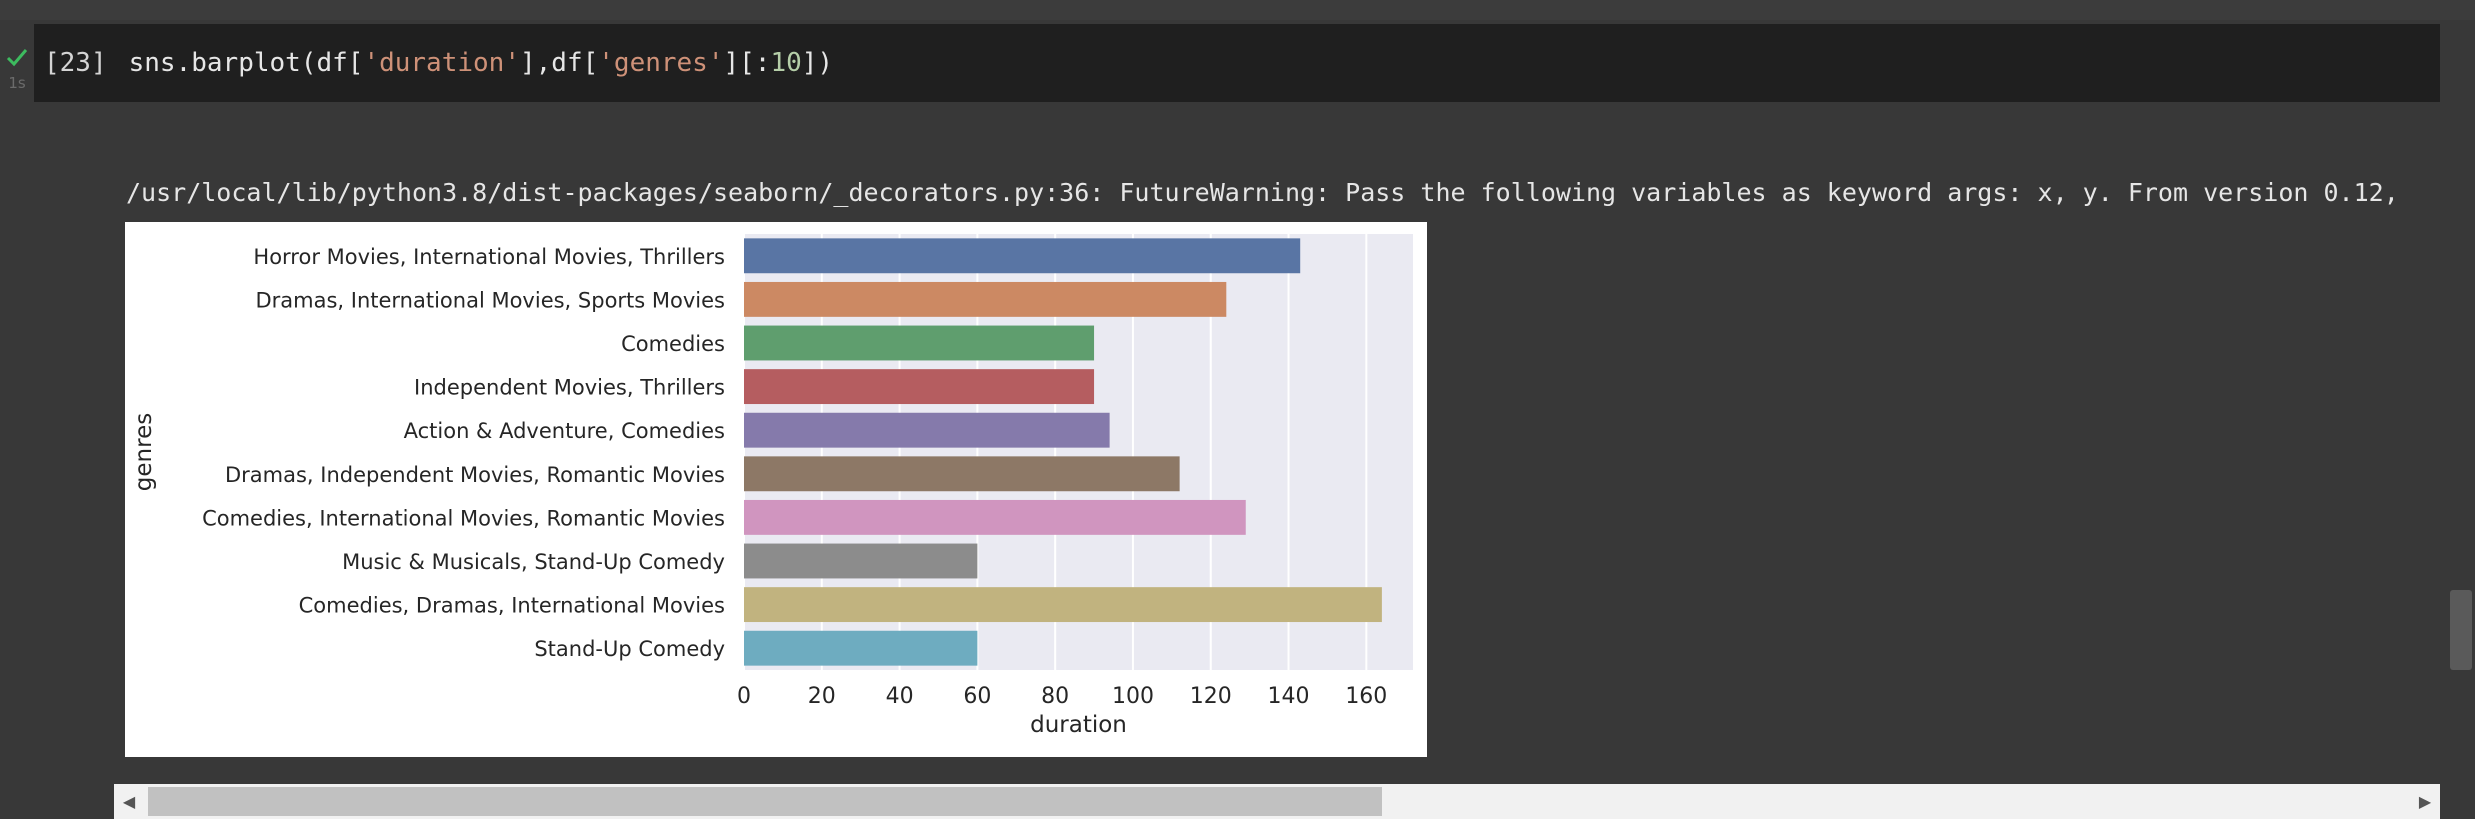 The height and width of the screenshot is (819, 2475). What do you see at coordinates (569, 388) in the screenshot?
I see `y-tick-label: Independent Movies, Thrillers` at bounding box center [569, 388].